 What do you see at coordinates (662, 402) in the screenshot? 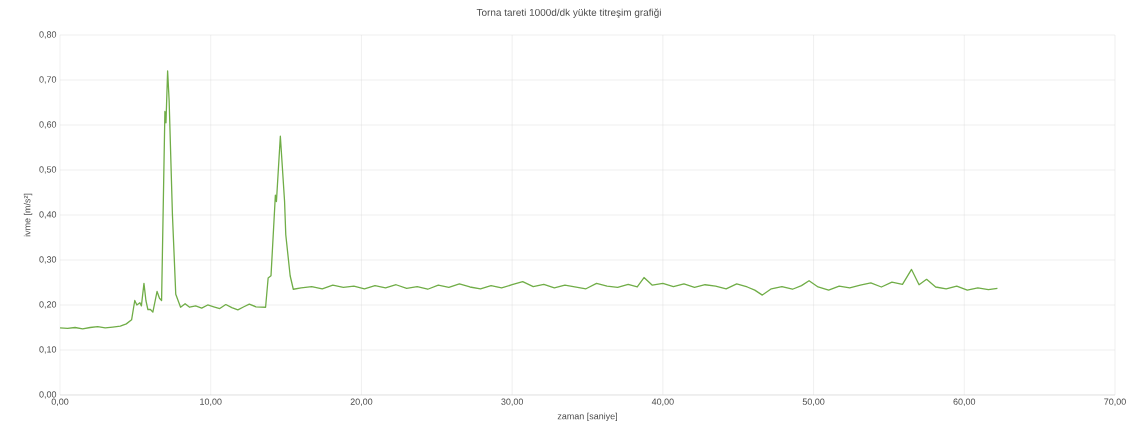
I see `x-tick-label: 40,00` at bounding box center [662, 402].